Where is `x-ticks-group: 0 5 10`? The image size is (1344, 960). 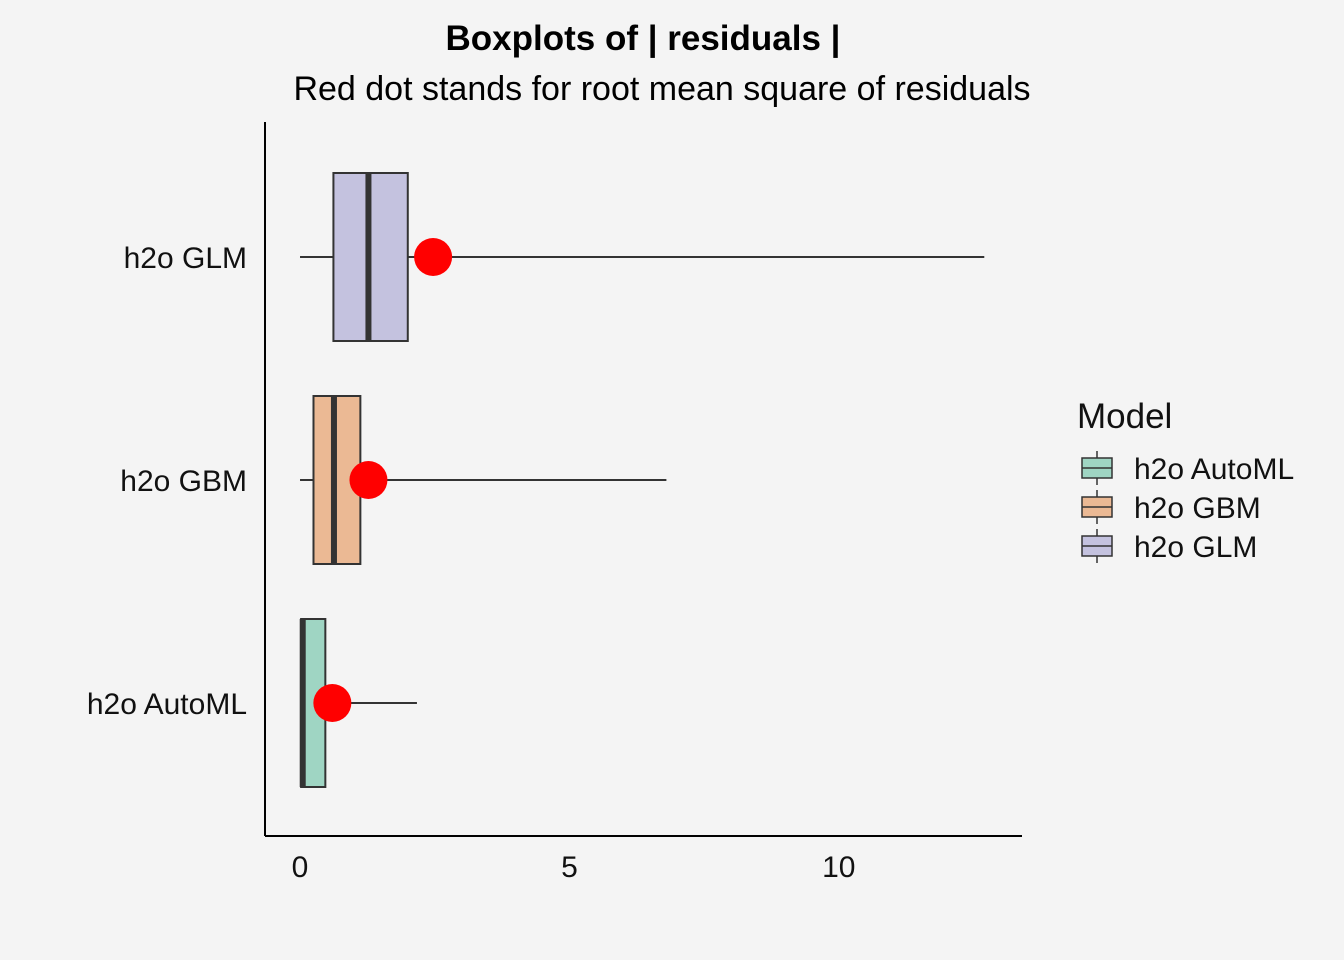
x-ticks-group: 0 5 10 is located at coordinates (574, 867).